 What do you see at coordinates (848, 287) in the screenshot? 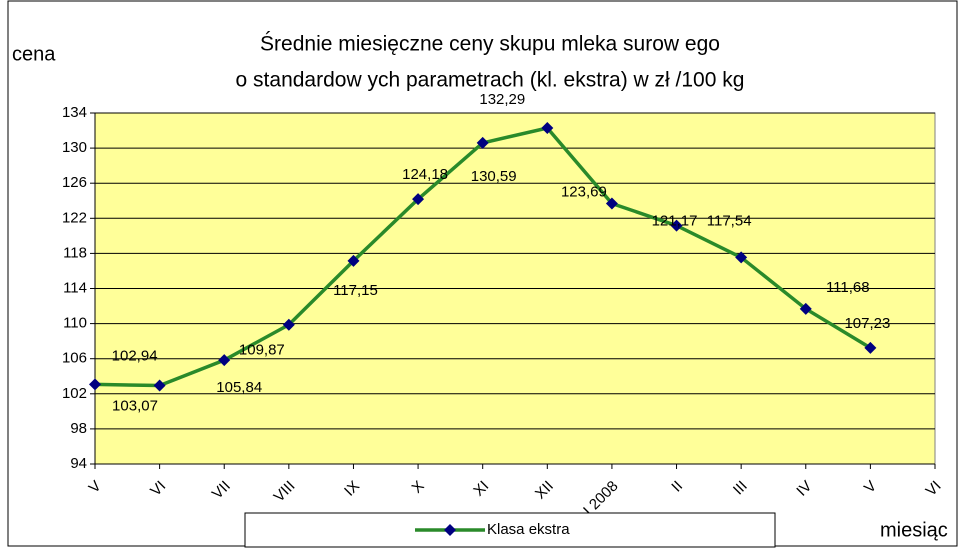
I see `data-label: 111,68` at bounding box center [848, 287].